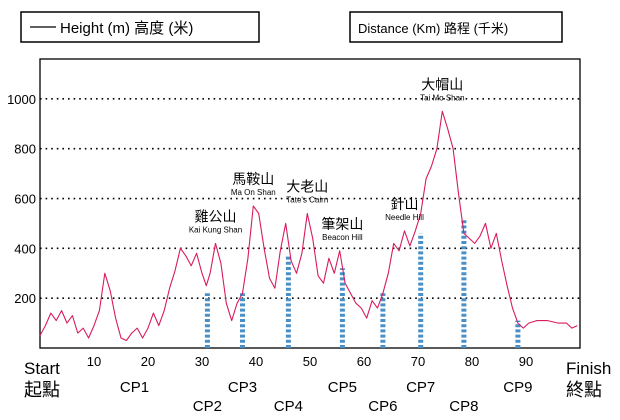  Describe the element at coordinates (202, 361) in the screenshot. I see `x-tick-label: 30` at that location.